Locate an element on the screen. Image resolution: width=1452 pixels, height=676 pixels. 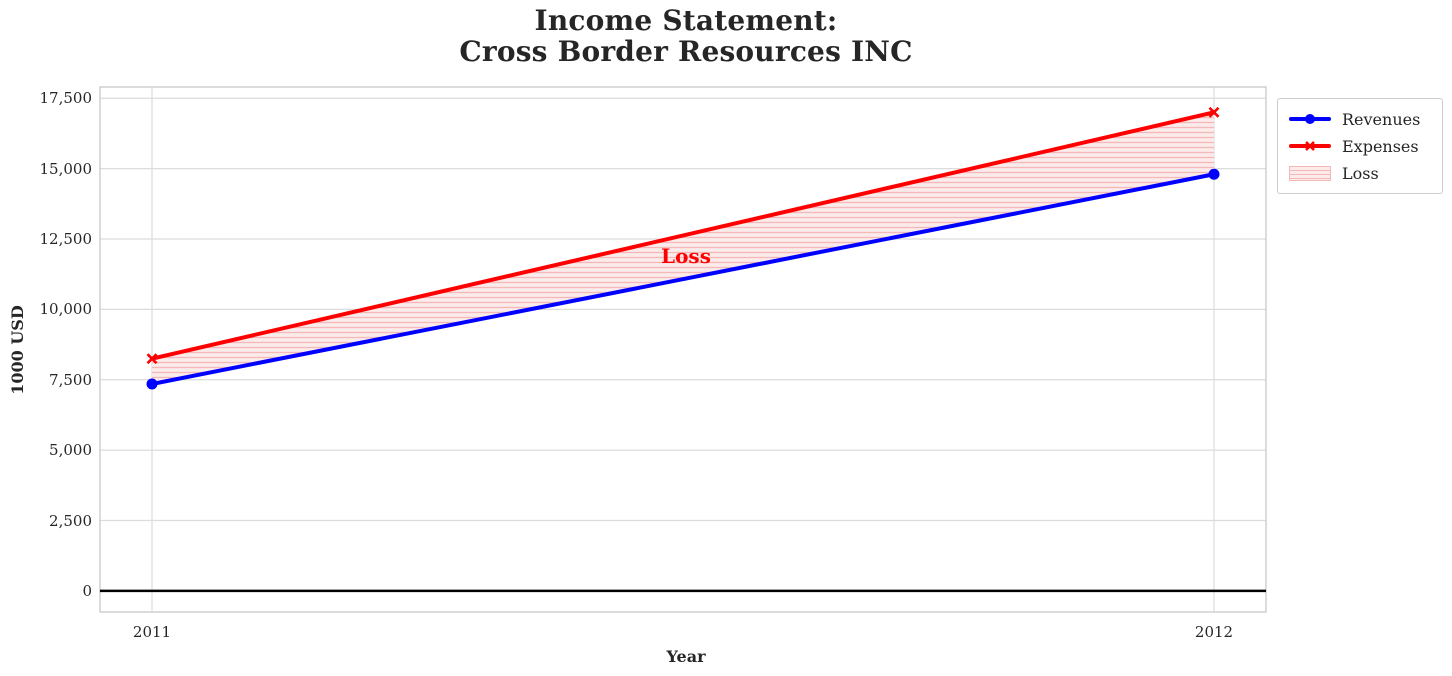
y-tick-label: 2,500 is located at coordinates (70, 520).